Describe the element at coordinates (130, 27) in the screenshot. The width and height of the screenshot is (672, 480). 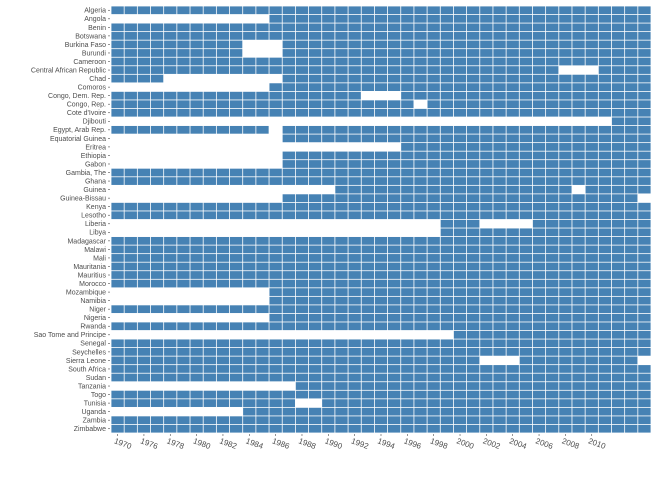
I see `cell-benin-1971` at that location.